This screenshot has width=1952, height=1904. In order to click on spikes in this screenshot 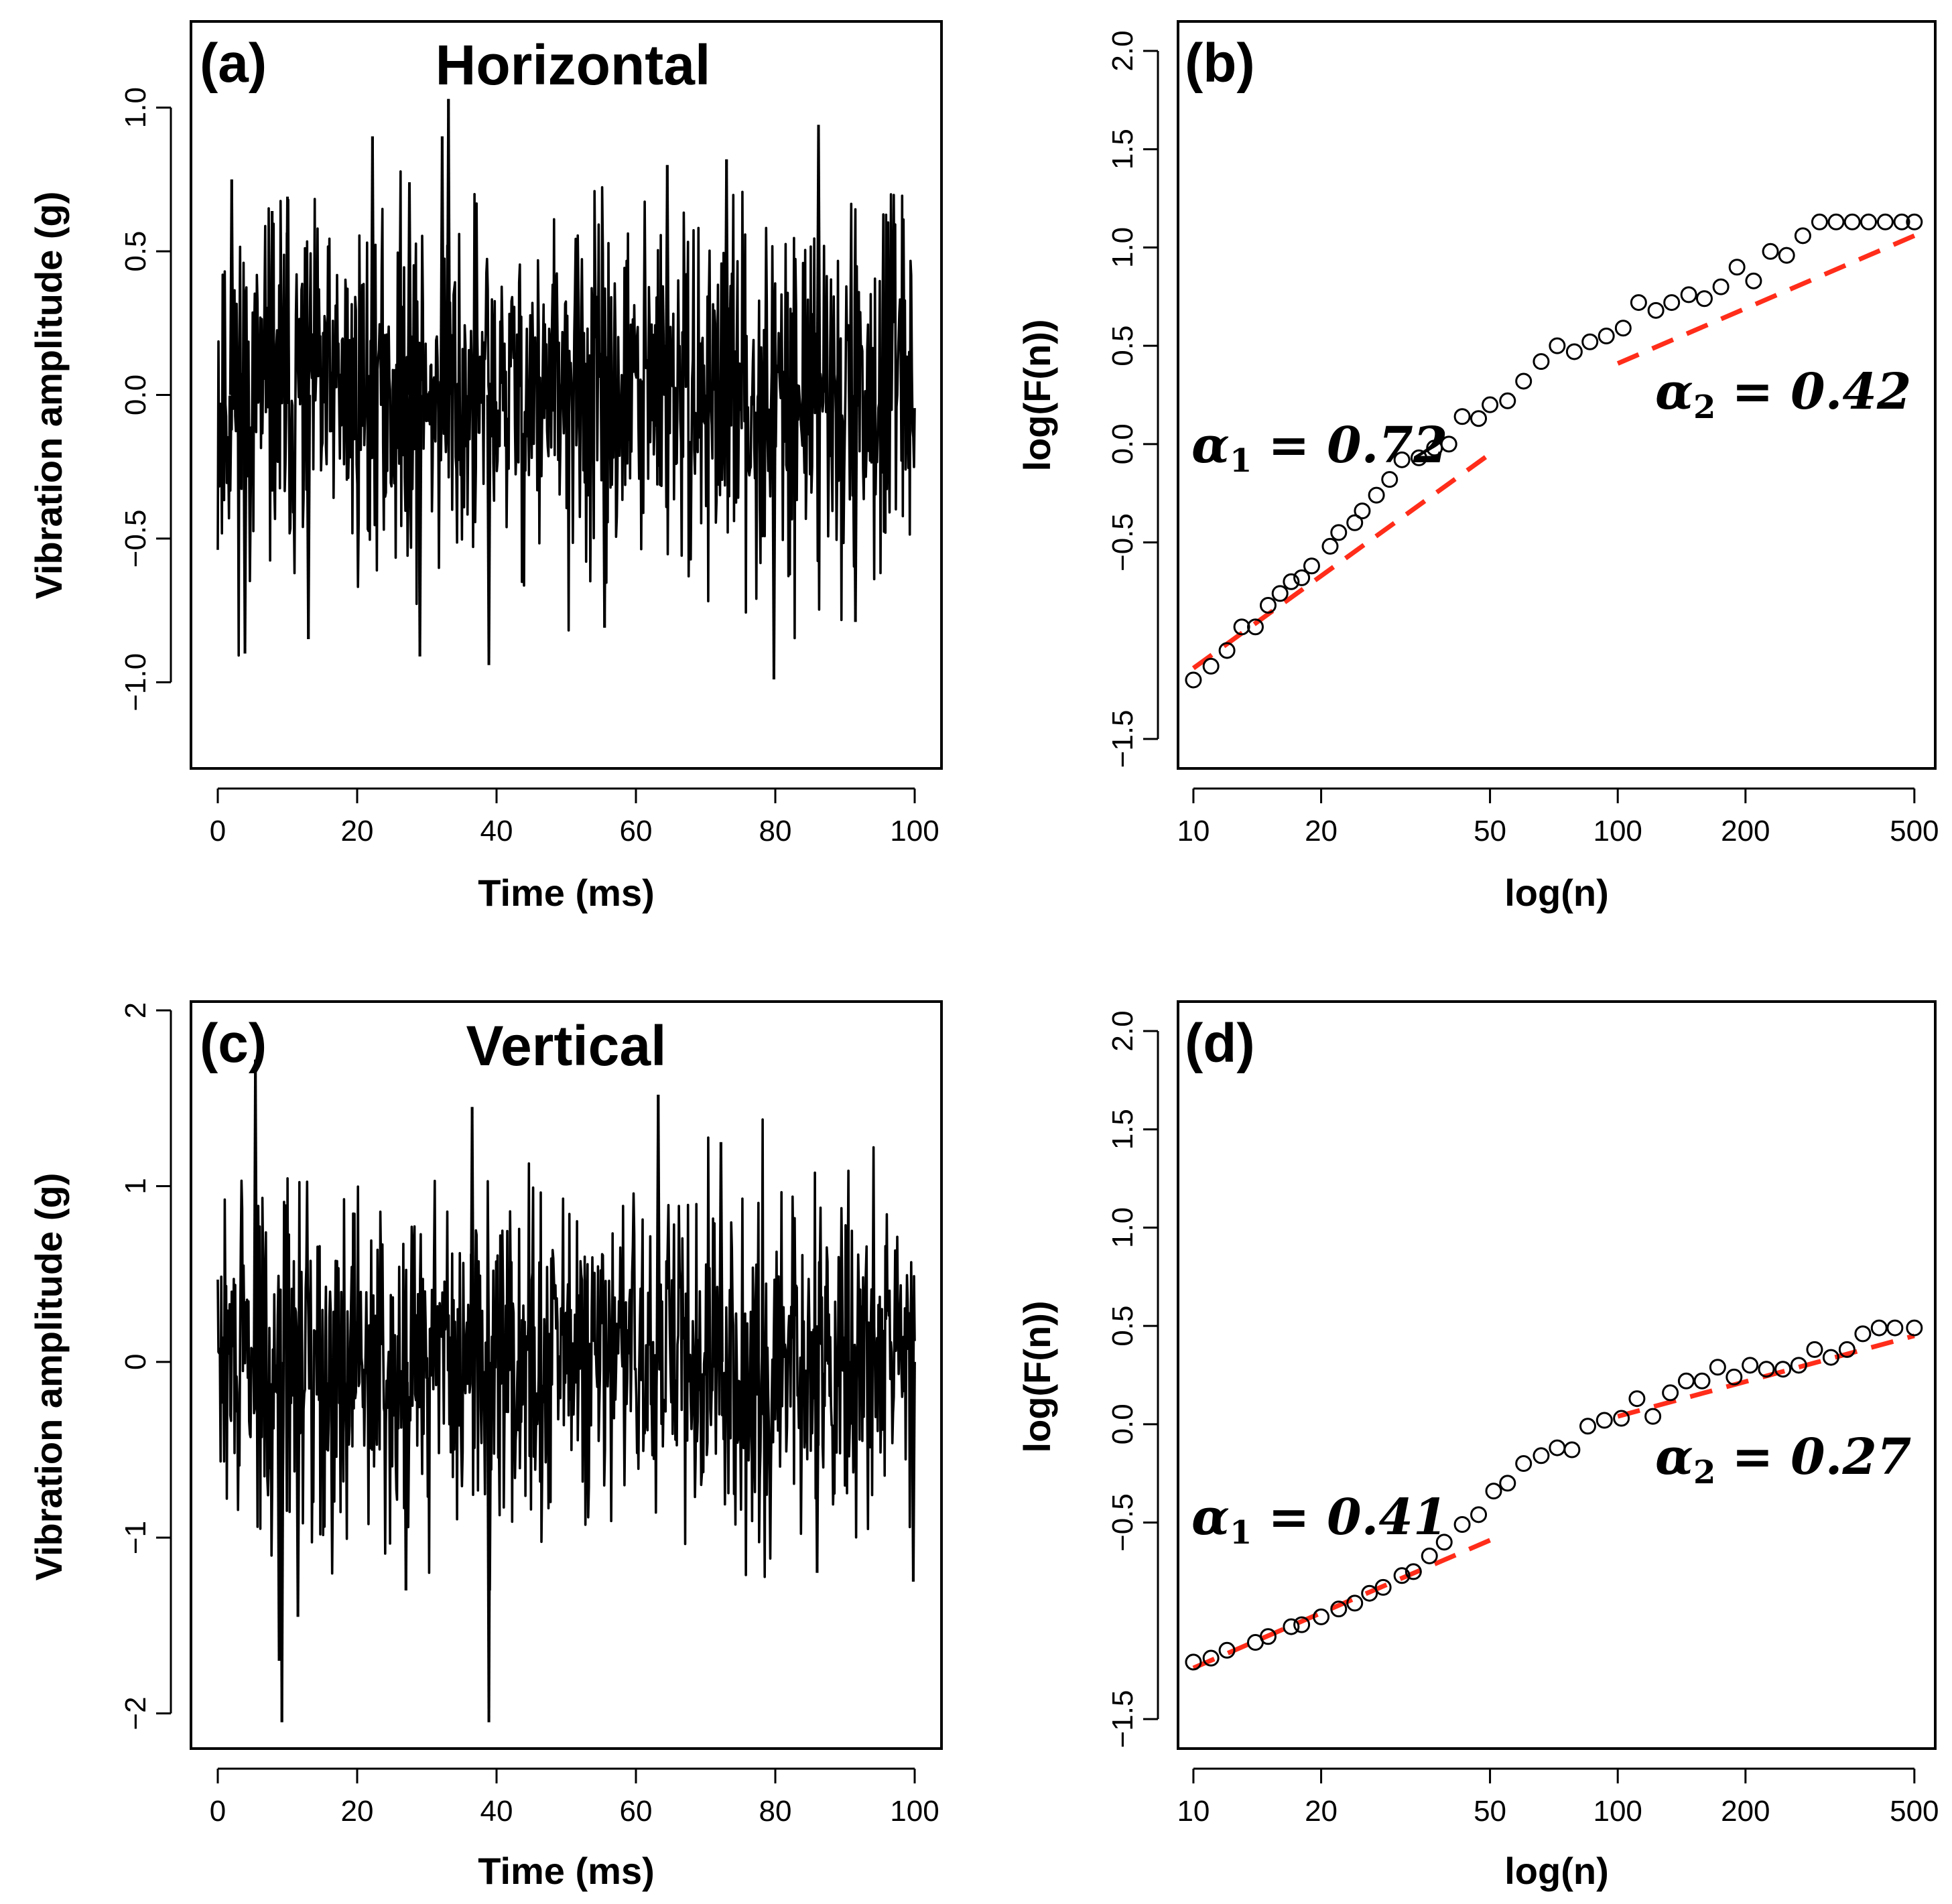, I will do `click(584, 1390)`.